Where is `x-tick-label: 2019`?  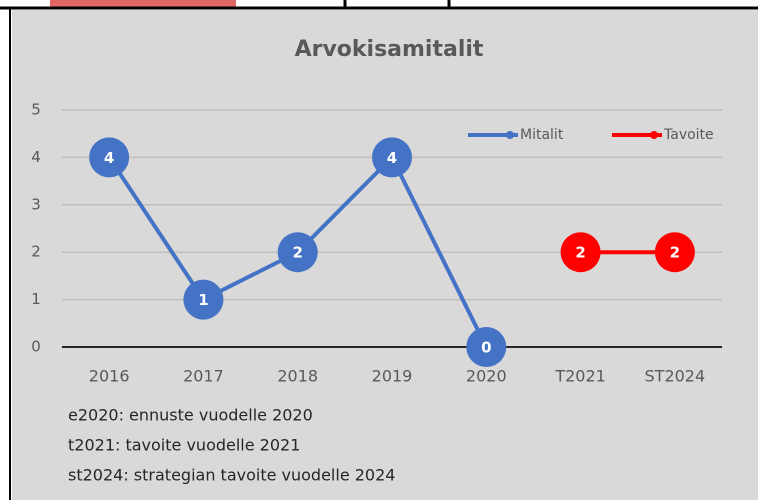
x-tick-label: 2019 is located at coordinates (392, 376).